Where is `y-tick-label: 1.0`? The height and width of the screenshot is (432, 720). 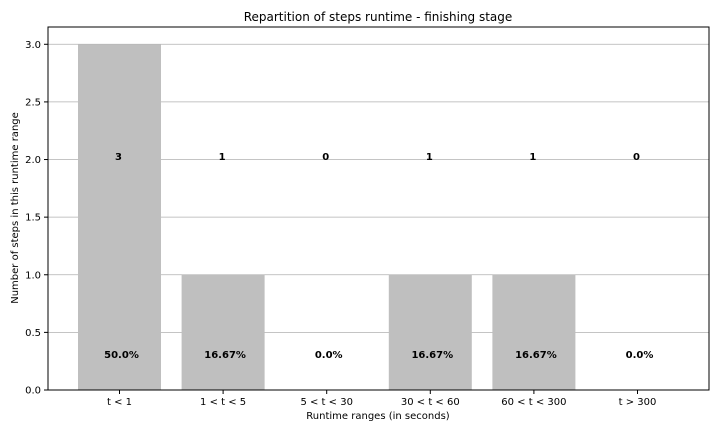 y-tick-label: 1.0 is located at coordinates (33, 275).